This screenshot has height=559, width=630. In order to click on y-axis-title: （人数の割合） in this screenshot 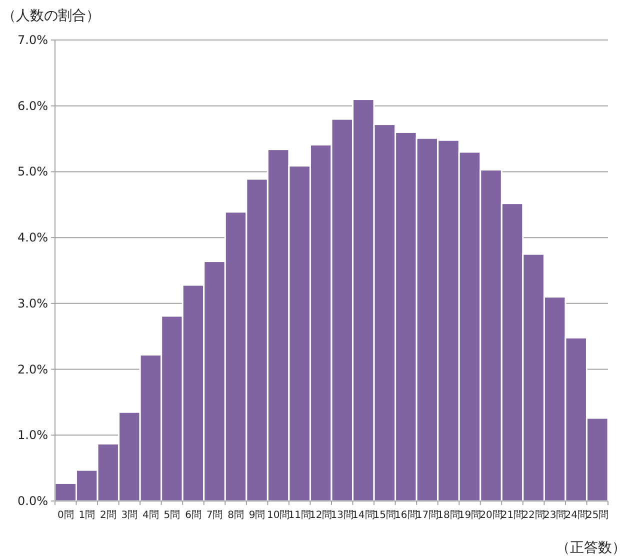, I will do `click(51, 16)`.